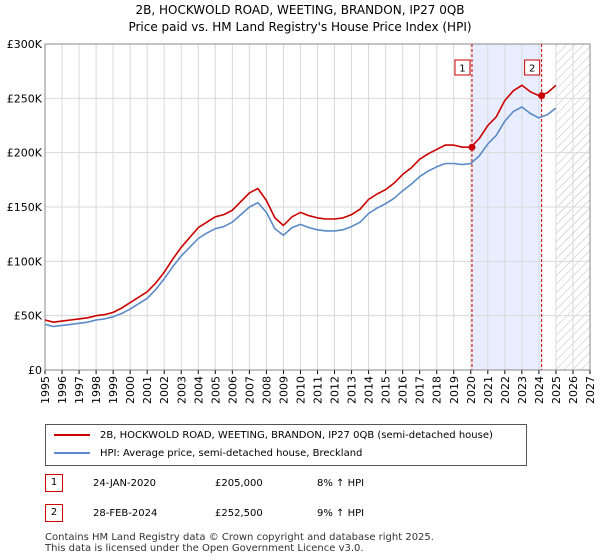 The height and width of the screenshot is (560, 600). I want to click on sale-label-number: 2, so click(532, 69).